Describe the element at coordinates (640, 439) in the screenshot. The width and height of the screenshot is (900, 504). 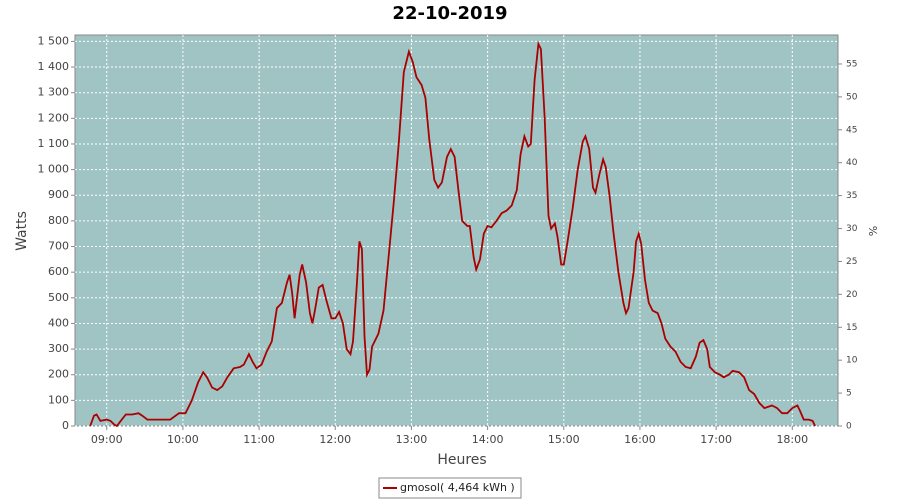
I see `x-tick-label: 16:00` at that location.